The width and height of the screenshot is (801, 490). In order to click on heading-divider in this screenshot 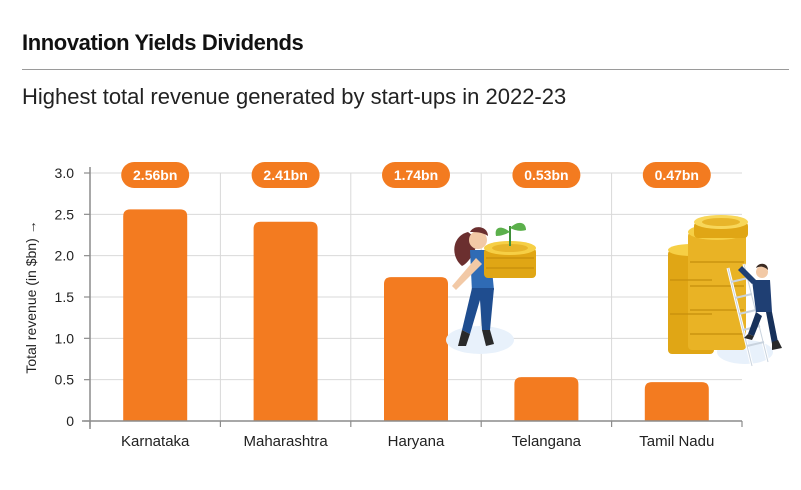, I will do `click(405, 69)`.